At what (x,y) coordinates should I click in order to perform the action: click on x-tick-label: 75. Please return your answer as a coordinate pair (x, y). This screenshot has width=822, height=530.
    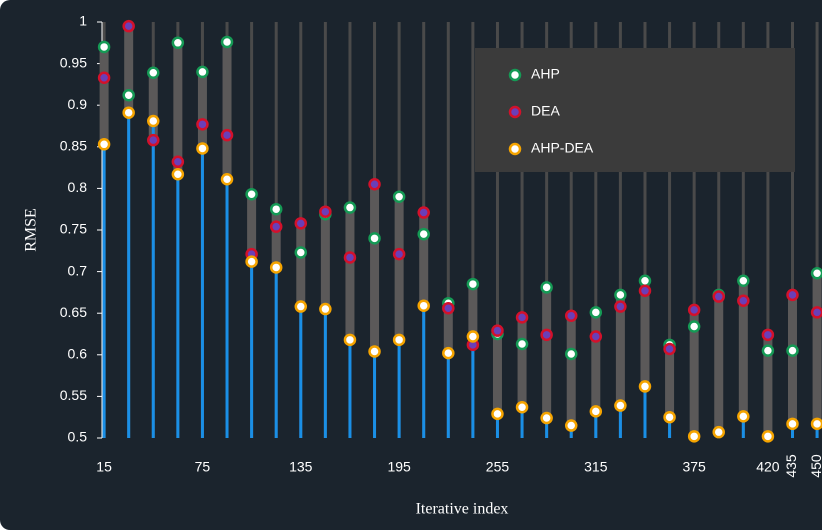
    Looking at the image, I should click on (203, 467).